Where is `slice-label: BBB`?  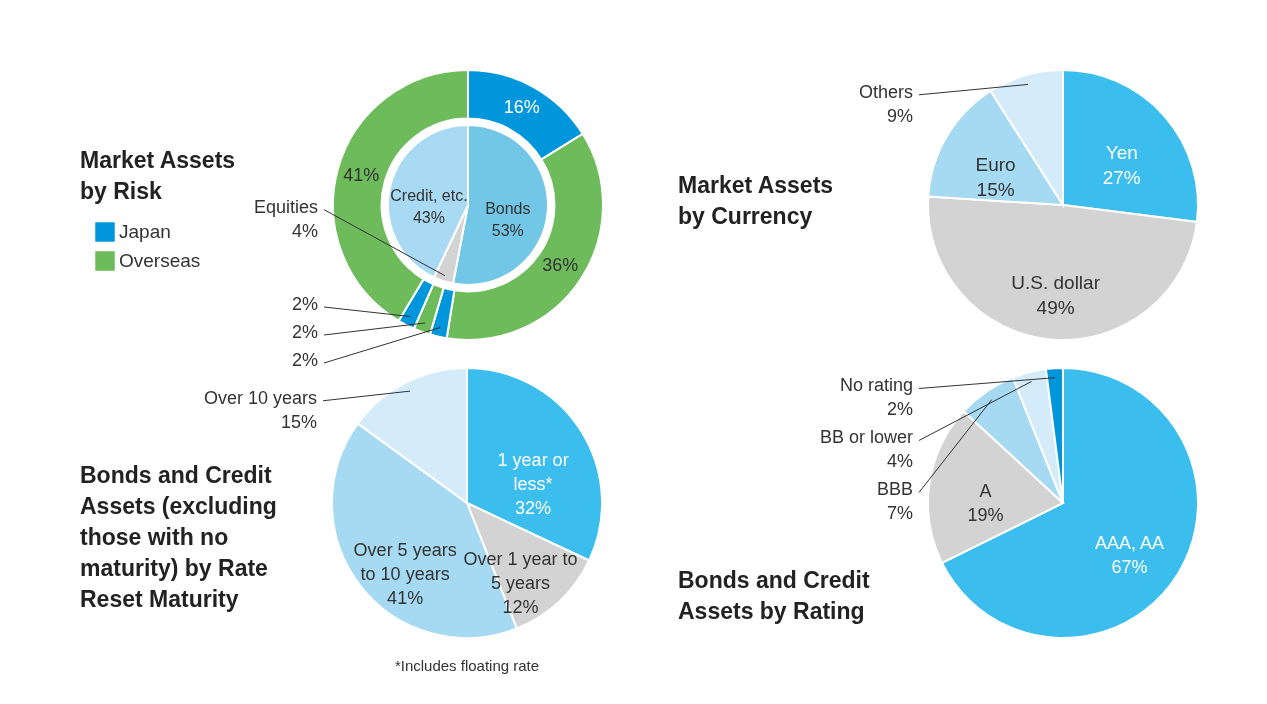
slice-label: BBB is located at coordinates (894, 489).